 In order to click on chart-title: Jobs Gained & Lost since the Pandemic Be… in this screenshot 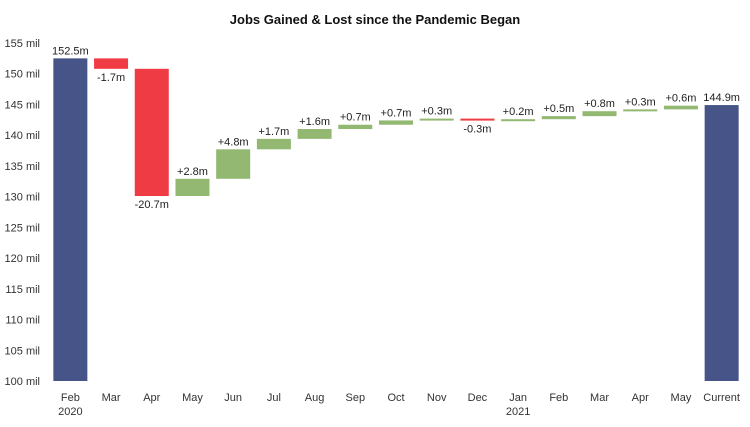, I will do `click(375, 19)`.